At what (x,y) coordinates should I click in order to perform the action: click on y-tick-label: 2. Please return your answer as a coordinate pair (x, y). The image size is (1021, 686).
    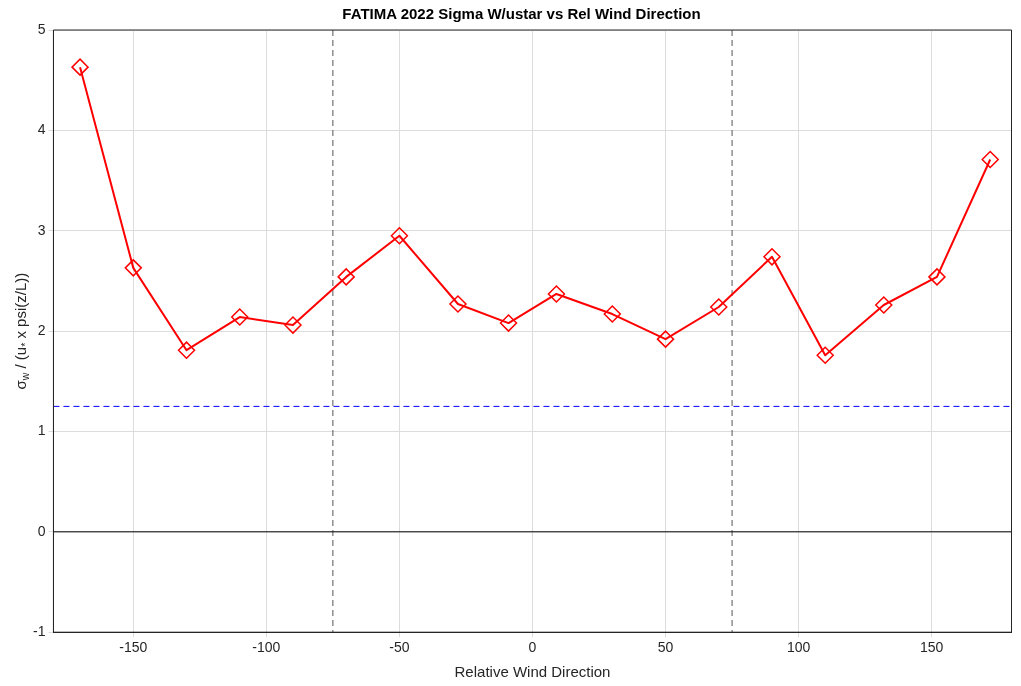
    Looking at the image, I should click on (41, 329).